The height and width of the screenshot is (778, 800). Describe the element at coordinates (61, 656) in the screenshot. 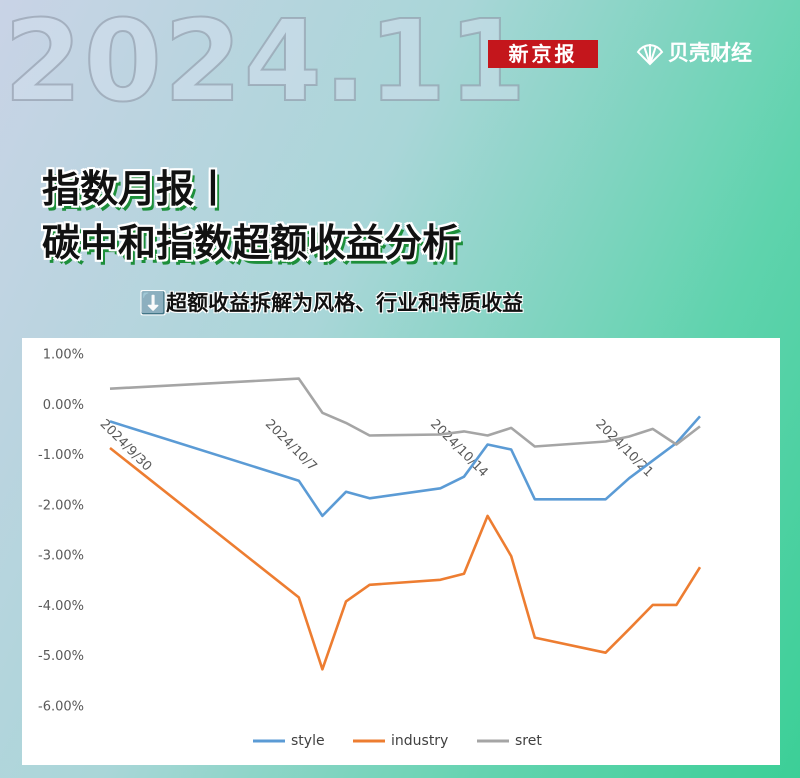

I see `y-tick-label: -5.00%` at that location.